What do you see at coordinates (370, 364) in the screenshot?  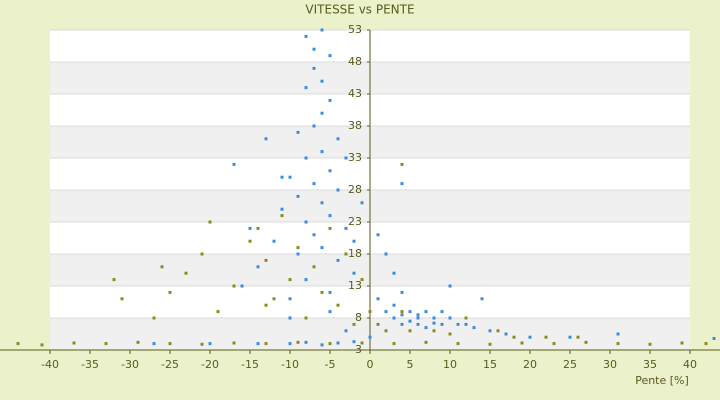 I see `x-tick-label: 0` at bounding box center [370, 364].